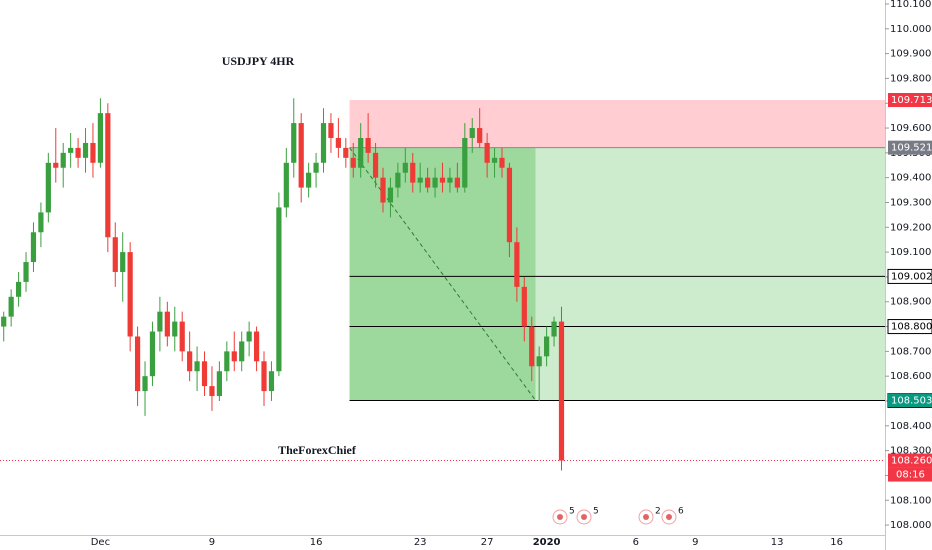  I want to click on chart-title: USDJPY 4HR, so click(258, 61).